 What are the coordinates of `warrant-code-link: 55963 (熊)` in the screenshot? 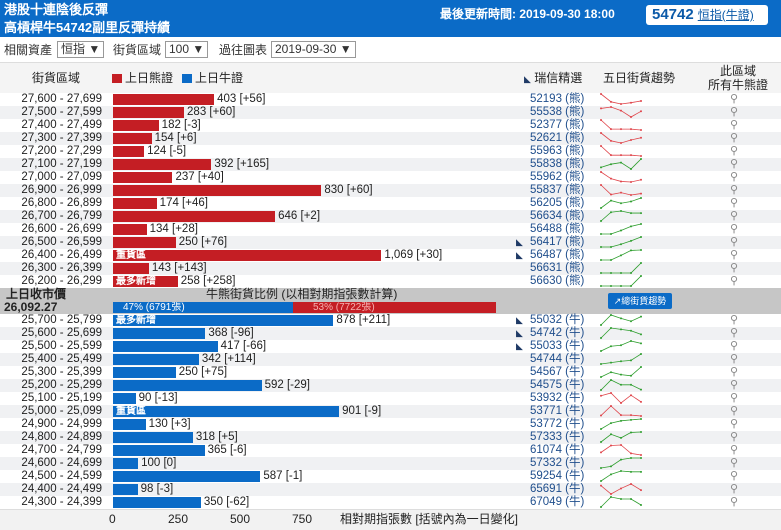 It's located at (557, 151).